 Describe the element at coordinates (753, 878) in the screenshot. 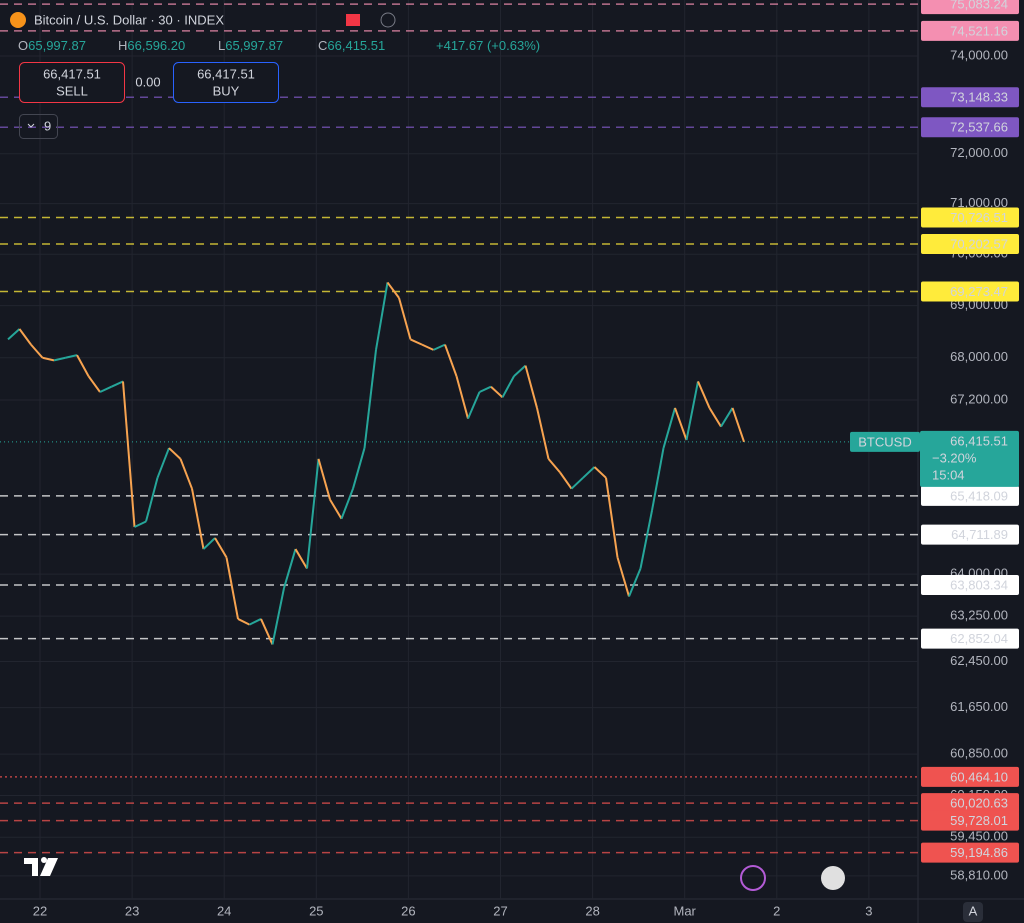

I see `flash-button` at that location.